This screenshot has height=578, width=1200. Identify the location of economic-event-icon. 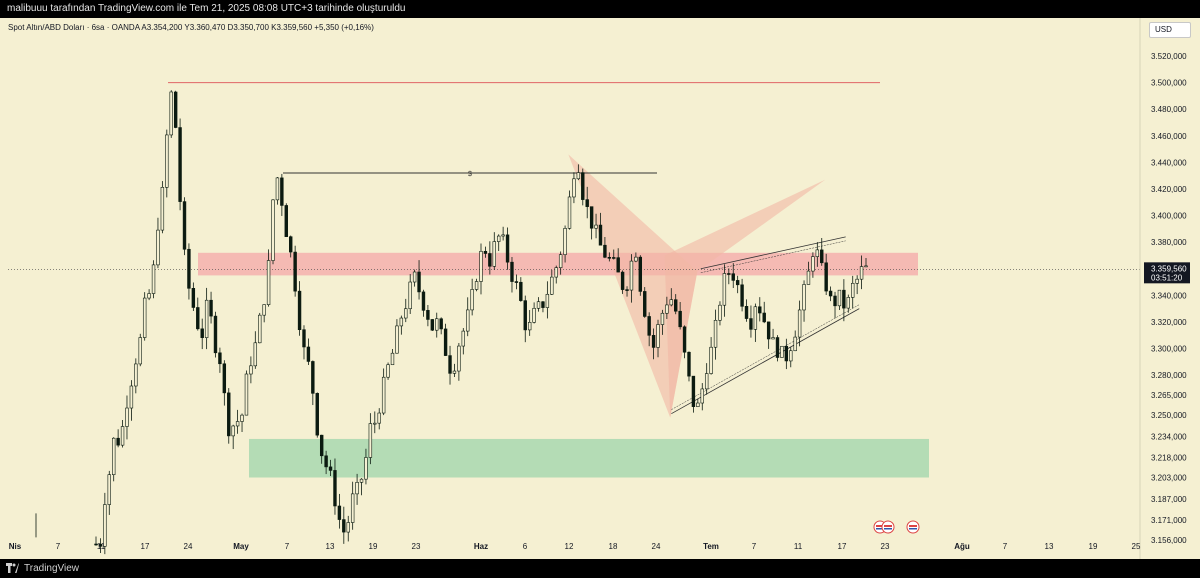
(913, 527).